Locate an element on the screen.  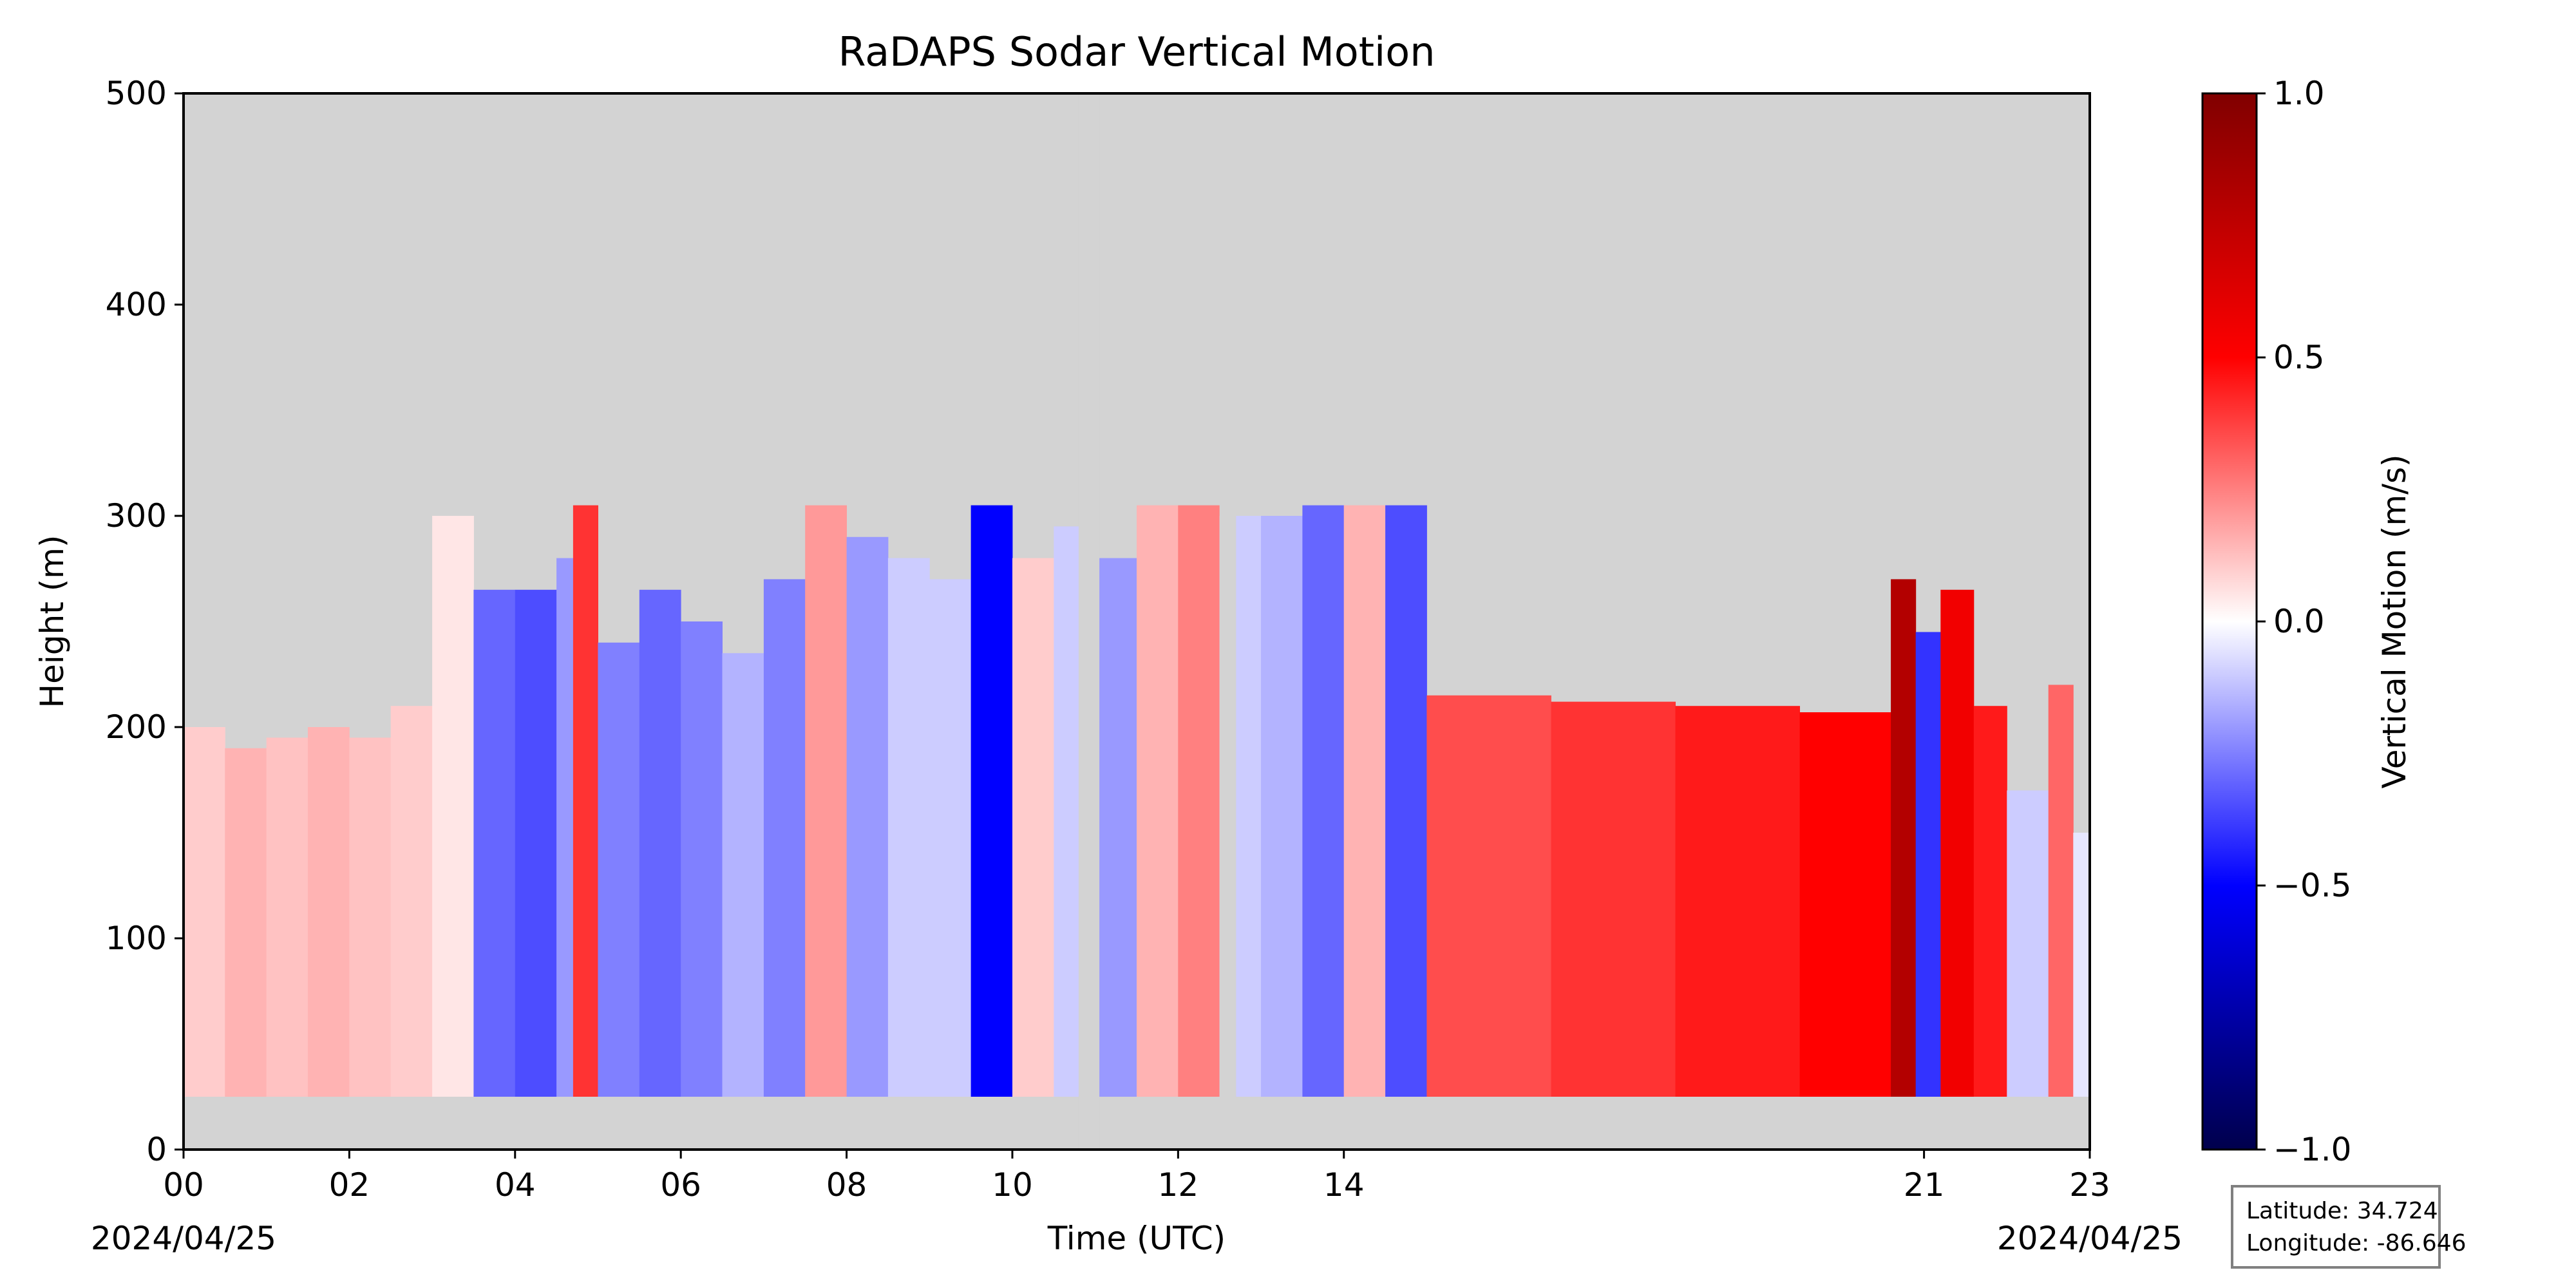
y-tick-label: 0 is located at coordinates (156, 1149).